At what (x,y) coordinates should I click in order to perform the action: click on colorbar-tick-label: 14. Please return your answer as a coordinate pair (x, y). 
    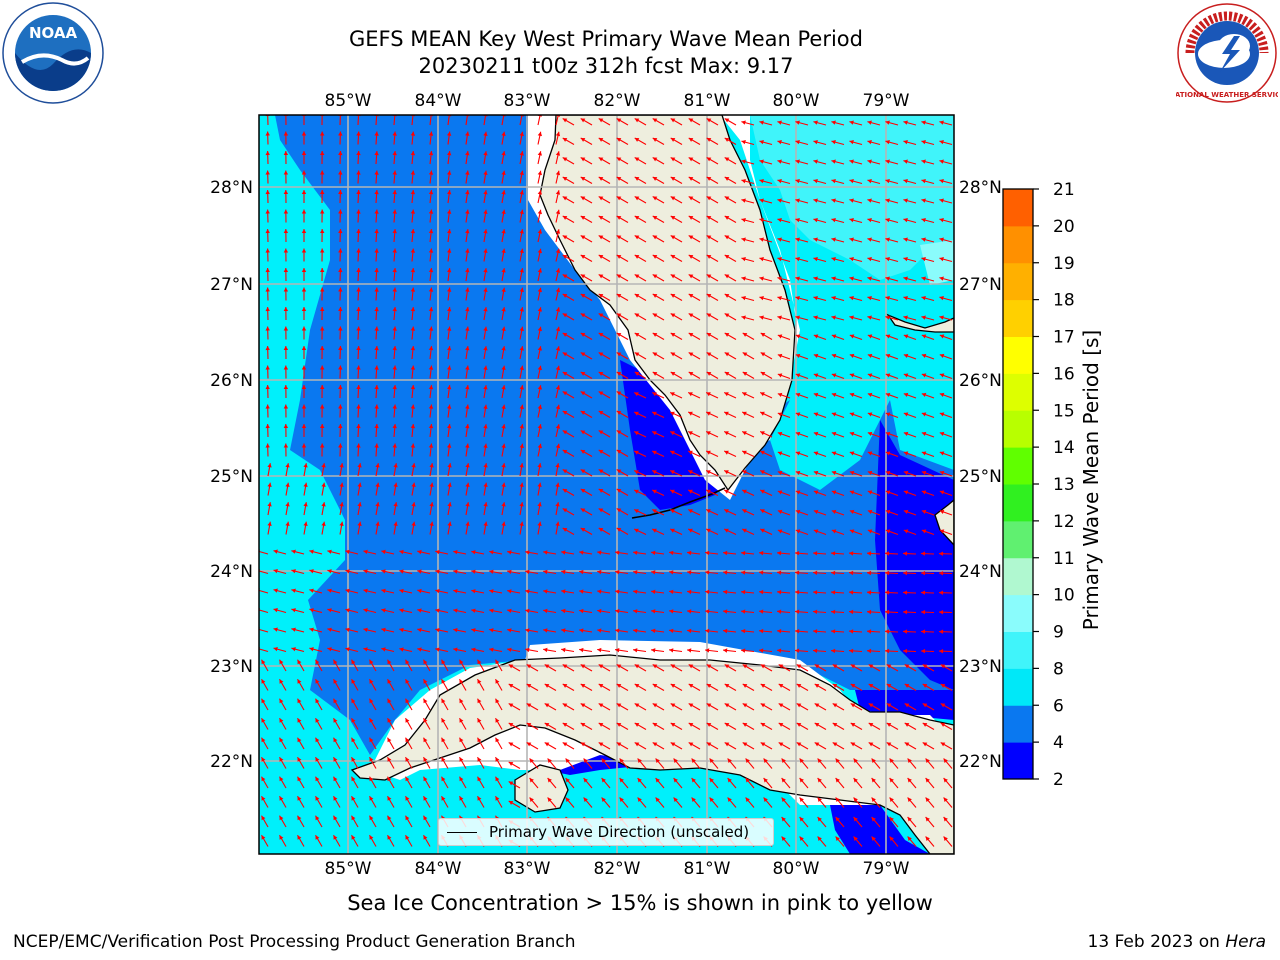
    Looking at the image, I should click on (1064, 448).